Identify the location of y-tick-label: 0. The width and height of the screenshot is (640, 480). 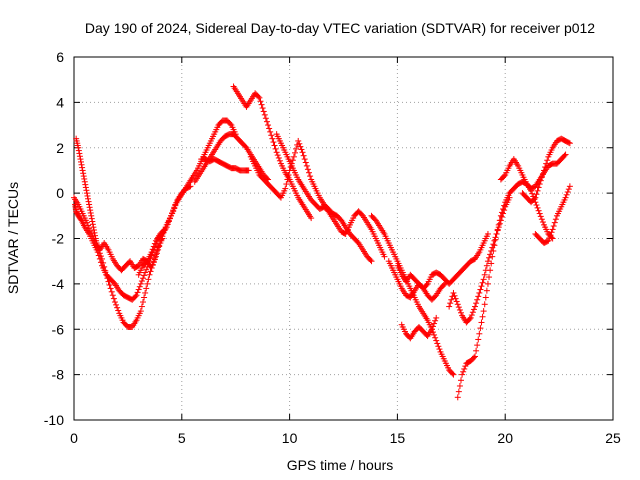
(60, 193).